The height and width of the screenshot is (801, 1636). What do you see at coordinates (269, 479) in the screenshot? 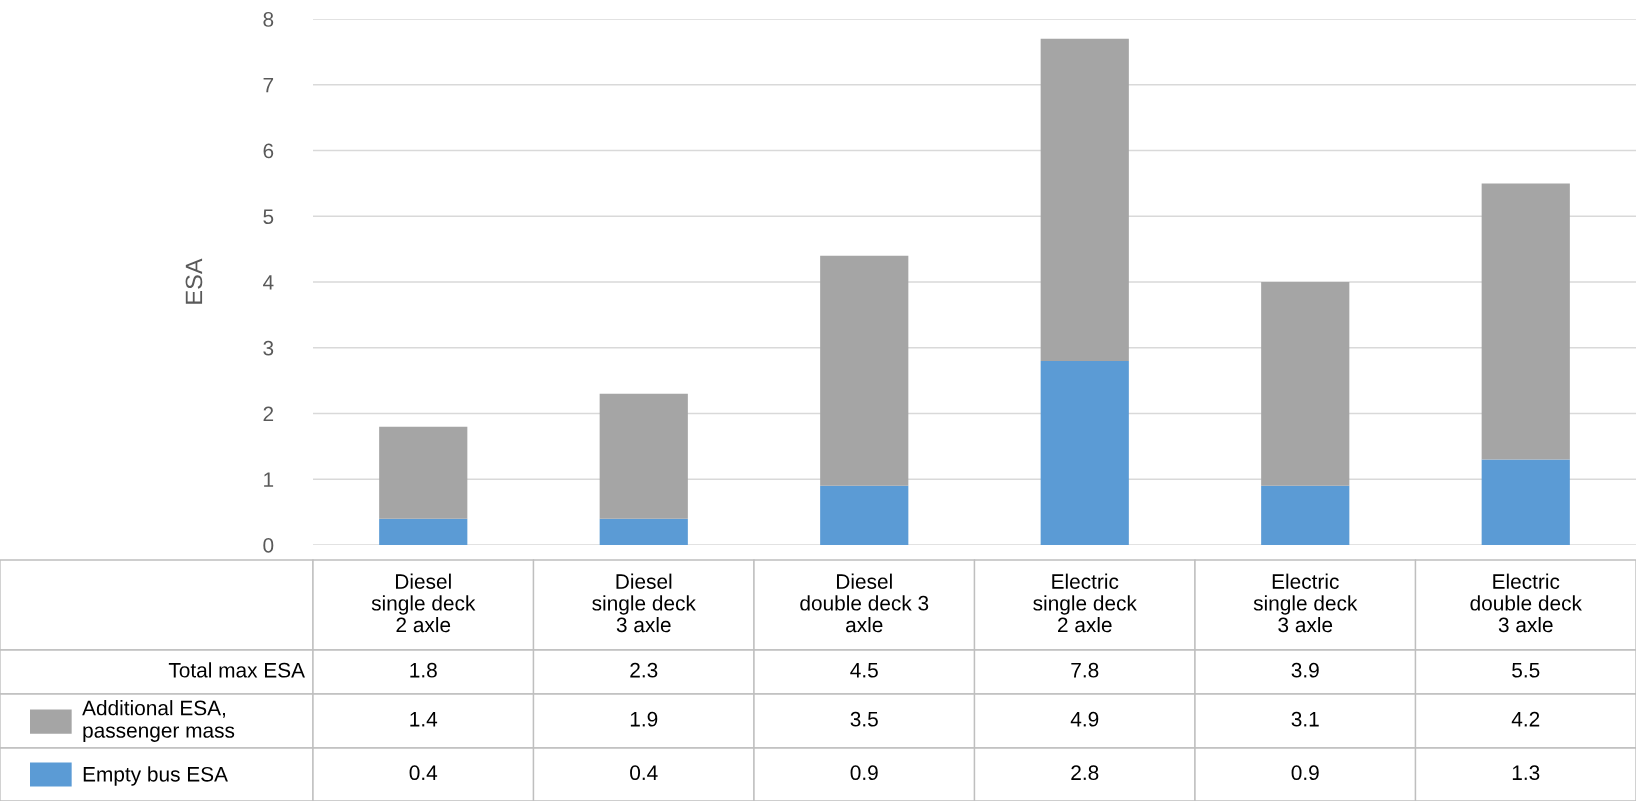
I see `y-tick-label: 1` at bounding box center [269, 479].